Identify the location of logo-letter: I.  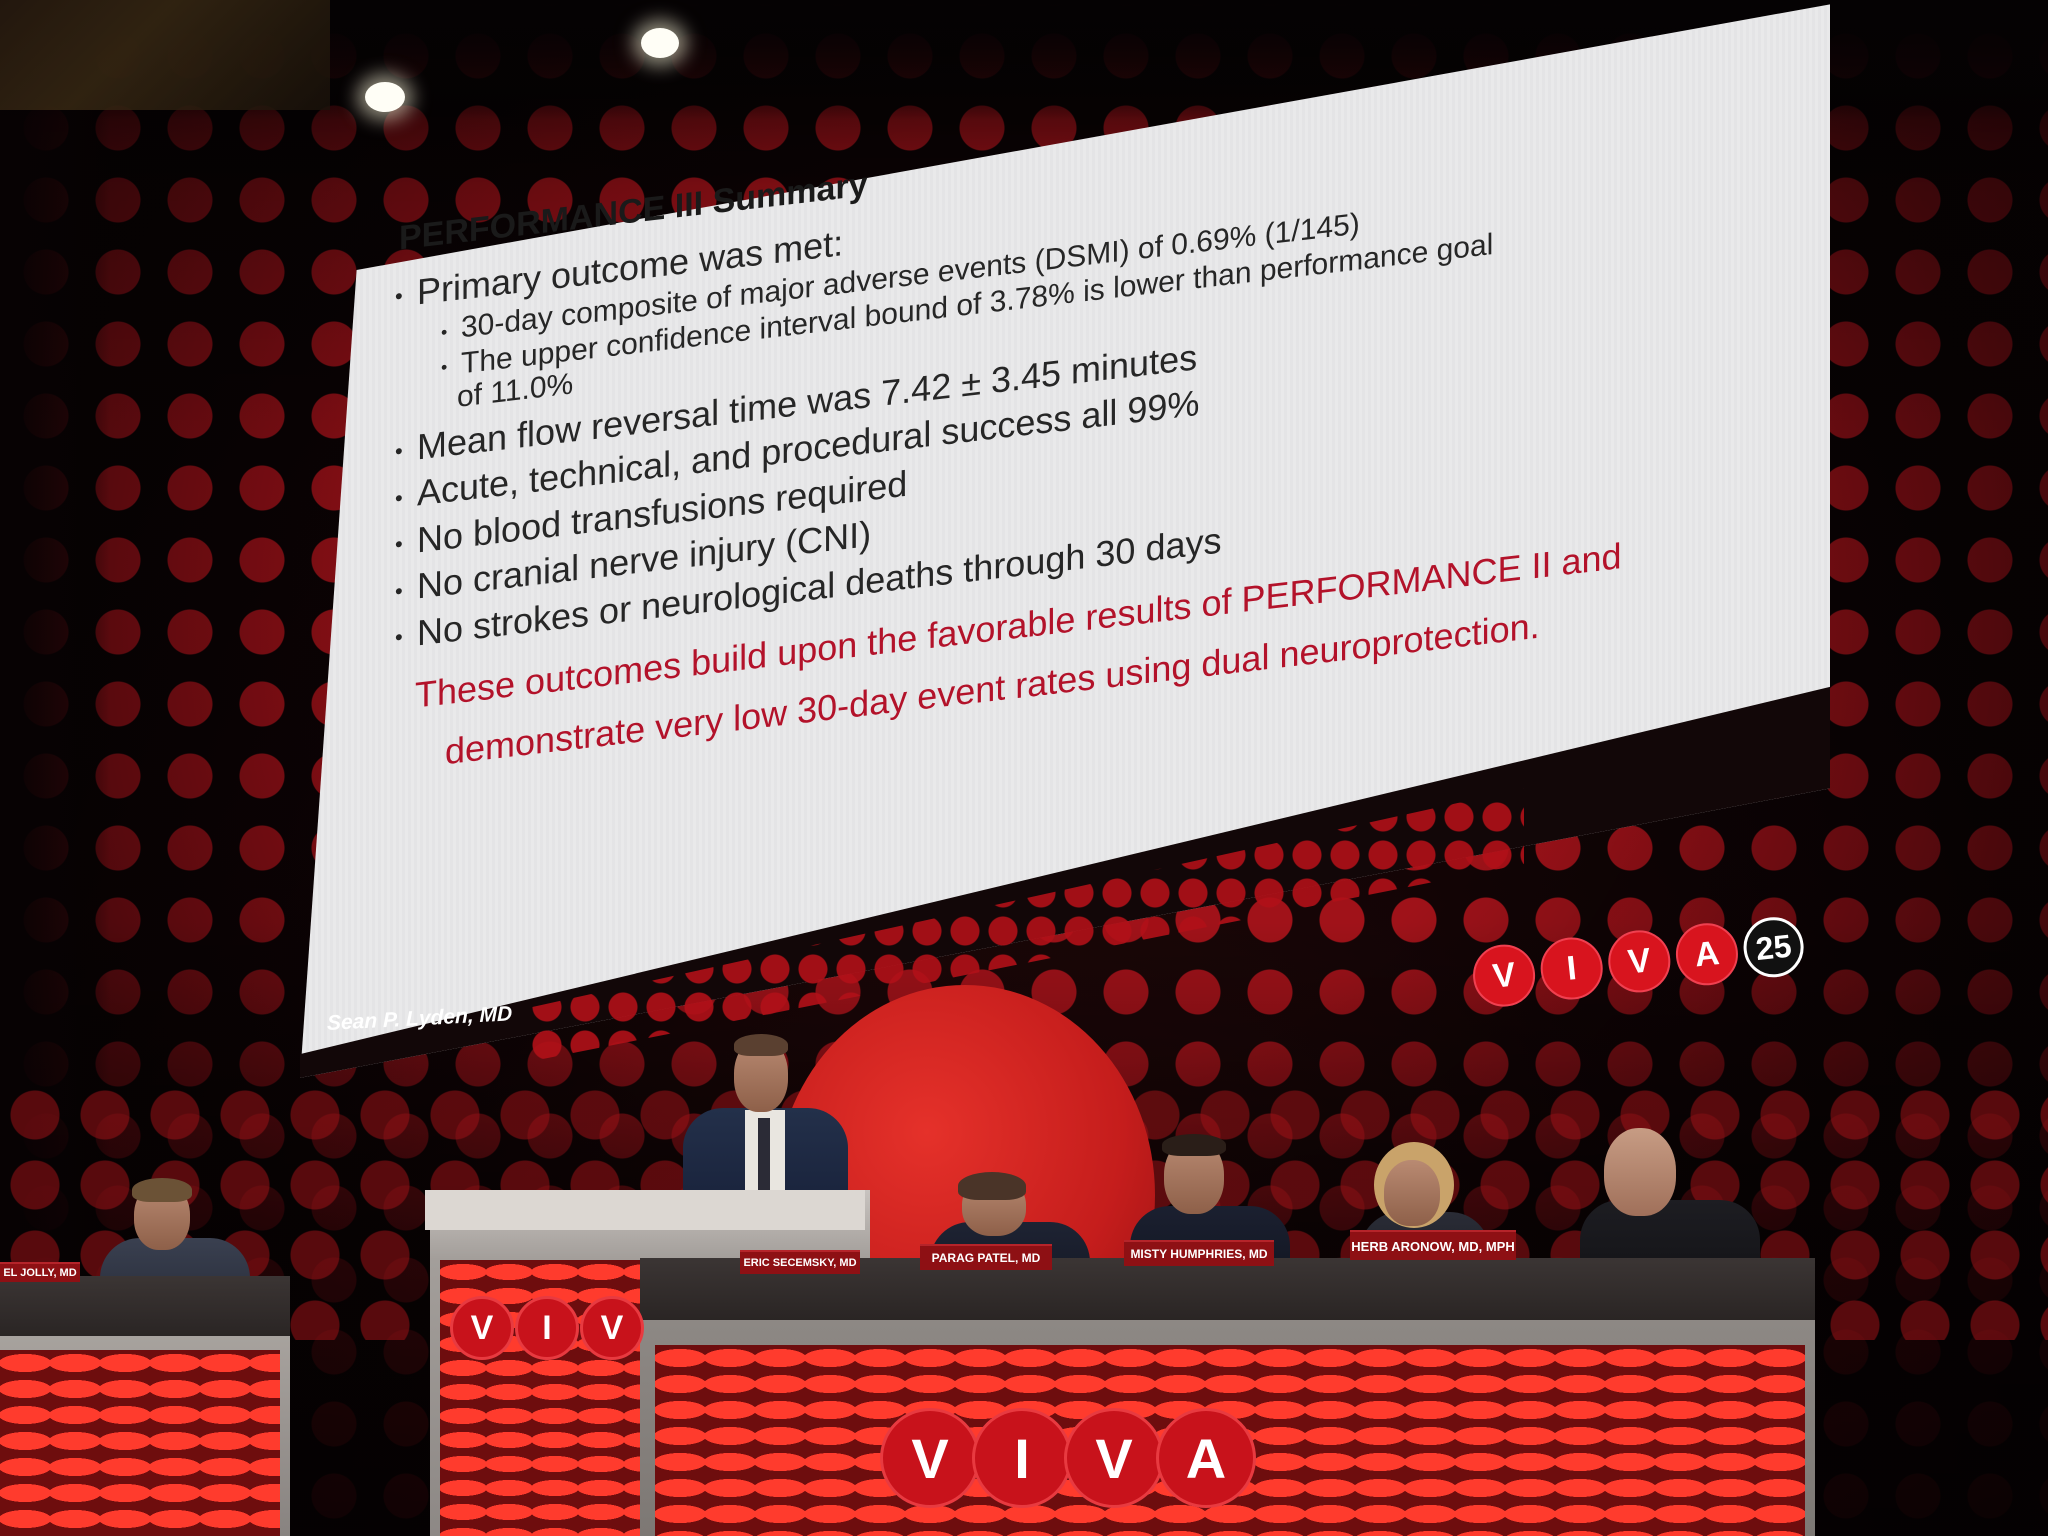
(1571, 968).